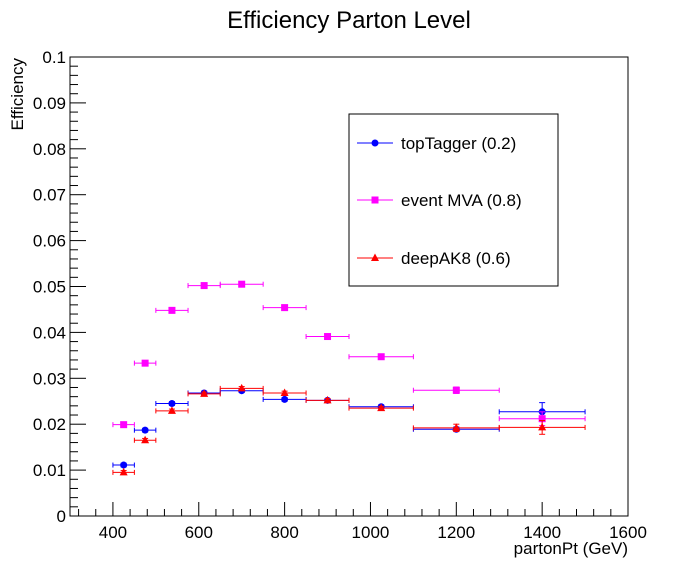 The image size is (698, 573). What do you see at coordinates (49, 332) in the screenshot?
I see `y-tick-label: 0.04` at bounding box center [49, 332].